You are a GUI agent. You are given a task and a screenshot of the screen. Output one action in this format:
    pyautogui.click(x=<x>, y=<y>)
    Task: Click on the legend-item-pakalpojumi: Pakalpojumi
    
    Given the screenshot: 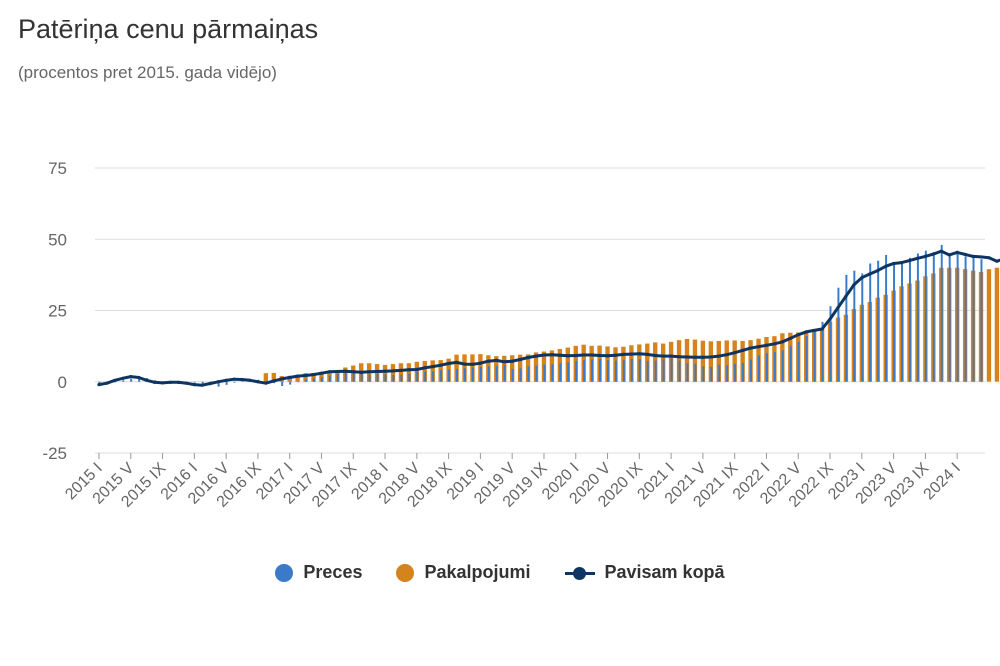 What is the action you would take?
    pyautogui.click(x=463, y=572)
    